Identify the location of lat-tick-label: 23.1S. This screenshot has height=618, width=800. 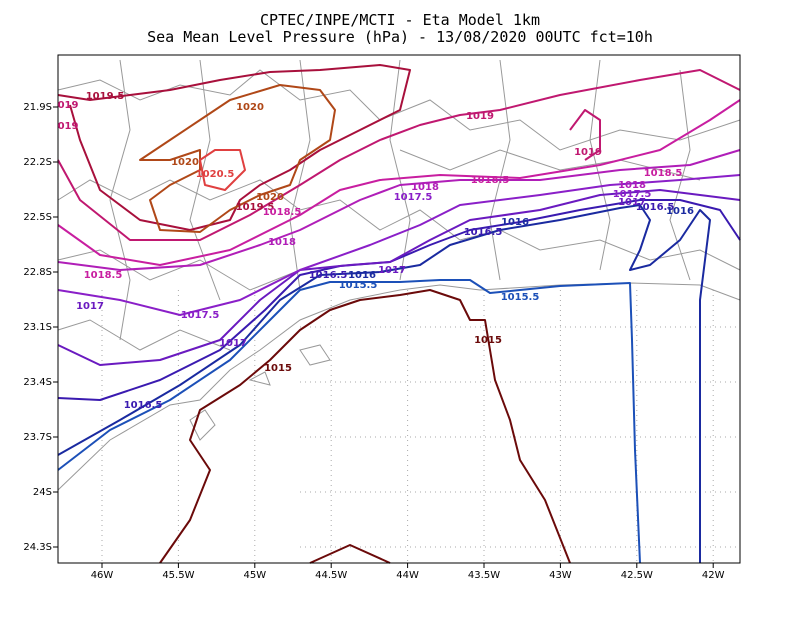
(37, 327).